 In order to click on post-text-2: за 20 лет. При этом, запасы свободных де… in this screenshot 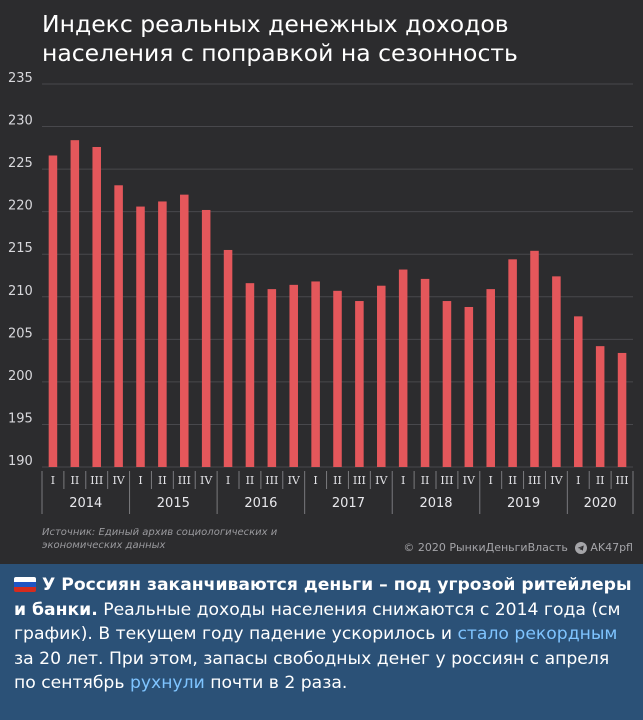, I will do `click(312, 671)`.